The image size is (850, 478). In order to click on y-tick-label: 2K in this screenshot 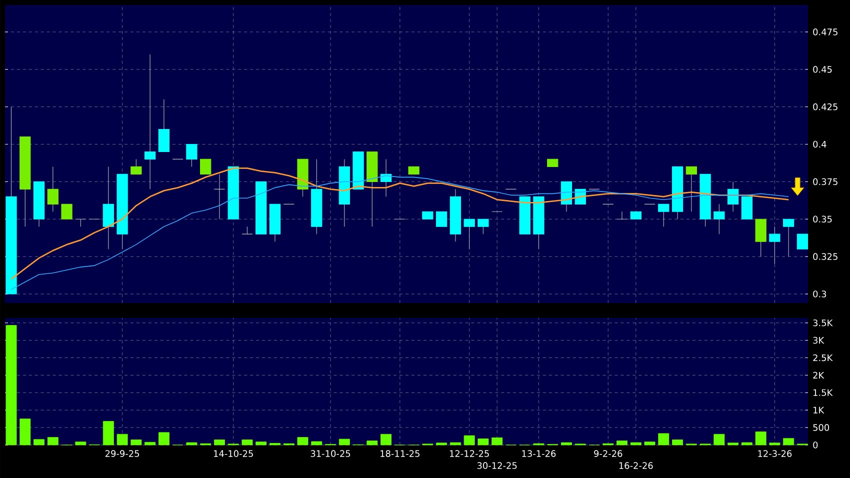, I will do `click(818, 375)`.